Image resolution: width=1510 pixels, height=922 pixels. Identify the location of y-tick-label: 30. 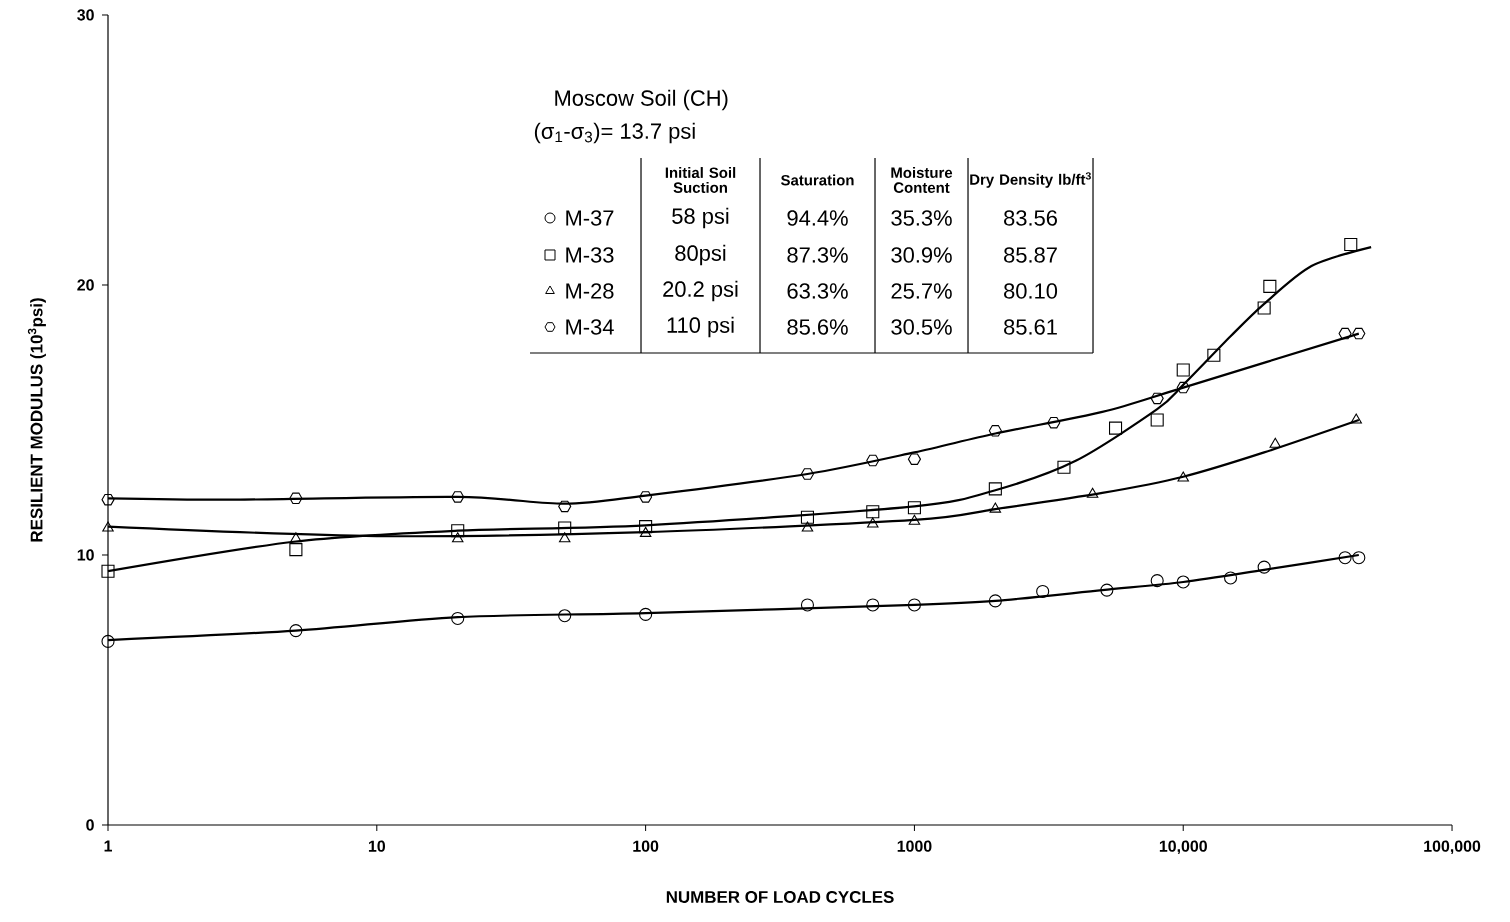
(85, 15).